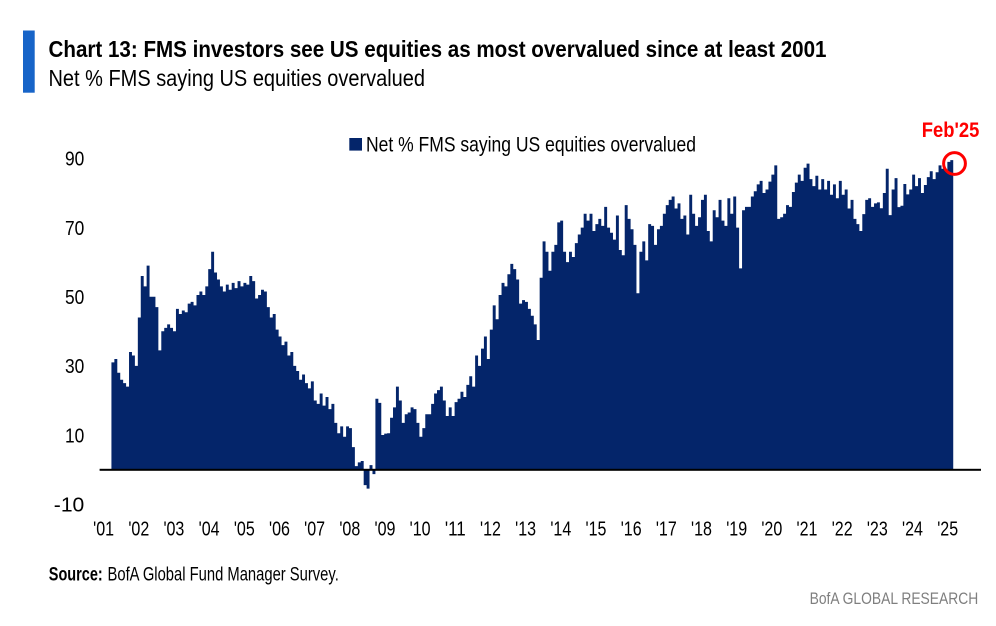 The height and width of the screenshot is (626, 996). Describe the element at coordinates (69, 506) in the screenshot. I see `svg-text: -10` at that location.